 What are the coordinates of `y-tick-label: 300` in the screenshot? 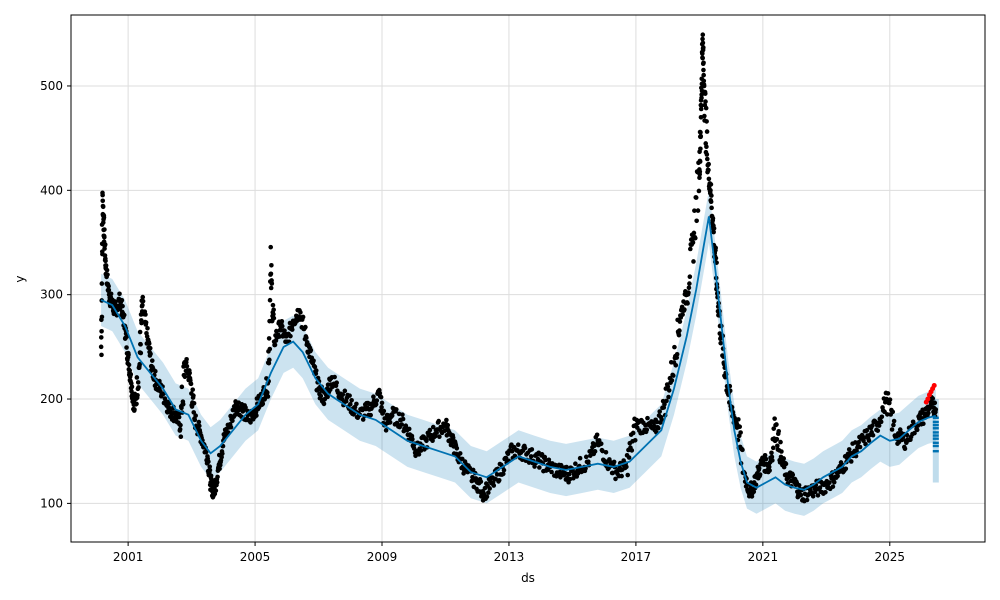 It's located at (51, 295).